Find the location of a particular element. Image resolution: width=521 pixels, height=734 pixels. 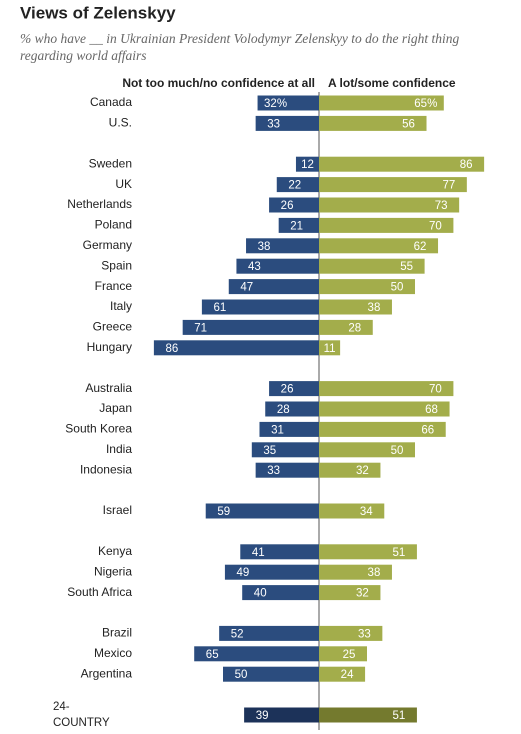

category-label: Netherlands is located at coordinates (99, 204).